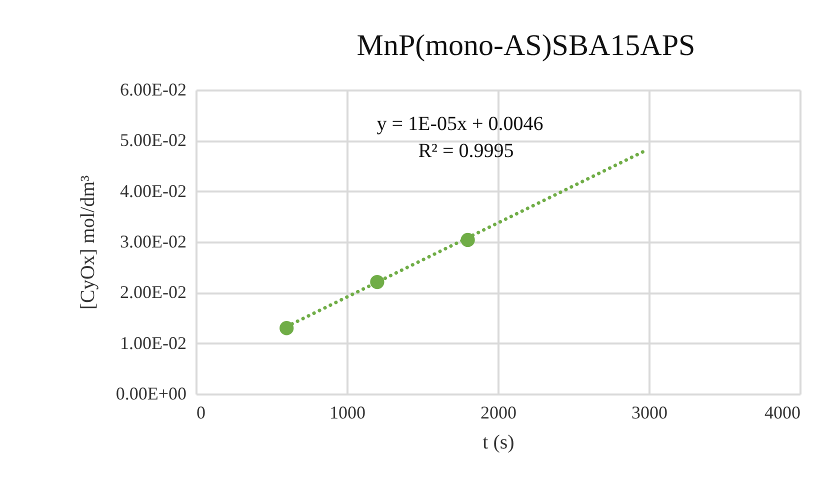  Describe the element at coordinates (460, 124) in the screenshot. I see `annotation: y = 1E-05x + 0.0046` at that location.